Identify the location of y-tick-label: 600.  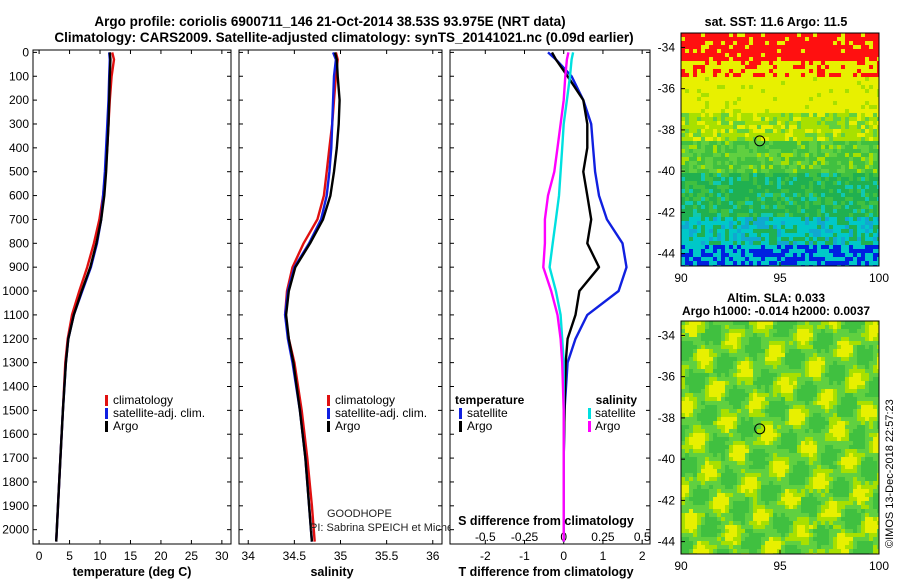
(19, 196).